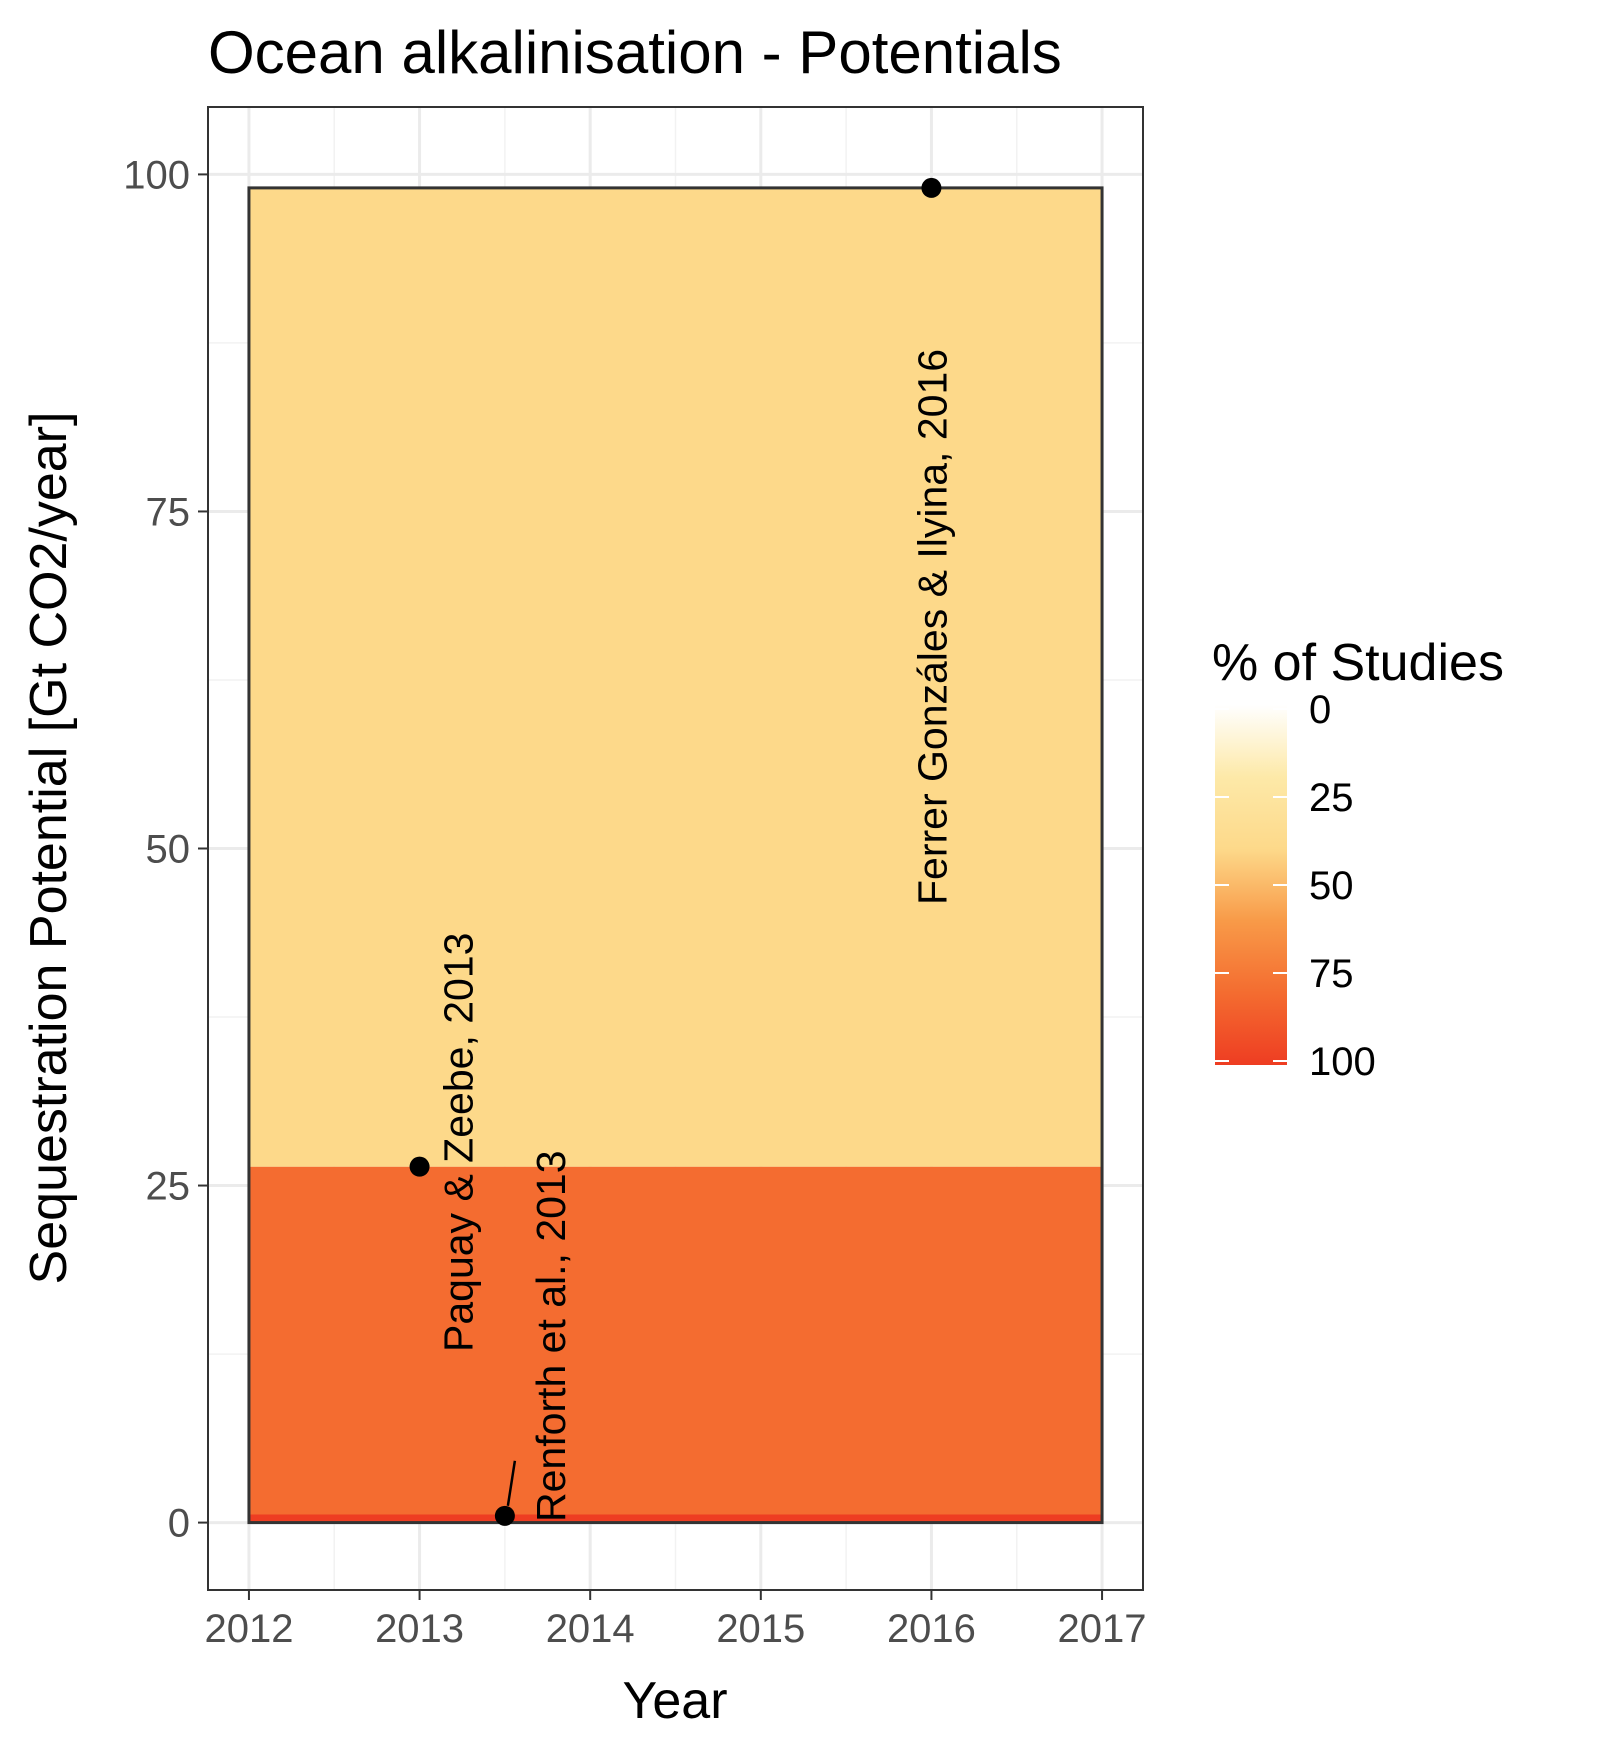  Describe the element at coordinates (675, 1620) in the screenshot. I see `x-axis: 2012 2013 2014 2015 2016 2017` at that location.